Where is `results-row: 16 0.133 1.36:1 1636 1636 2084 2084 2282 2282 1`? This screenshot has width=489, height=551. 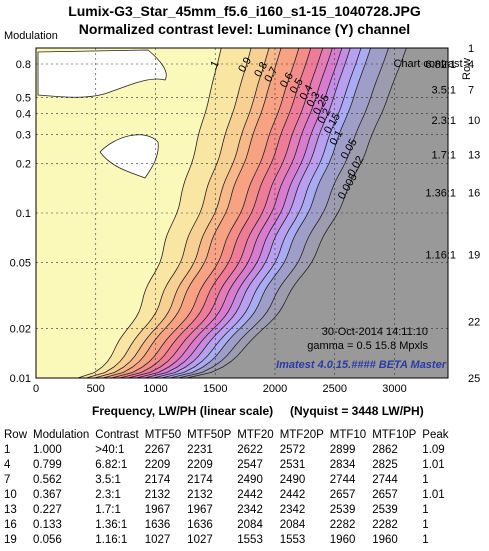 results-row: 16 0.133 1.36:1 1636 1636 2084 2084 2282 2282 1 is located at coordinates (229, 525).